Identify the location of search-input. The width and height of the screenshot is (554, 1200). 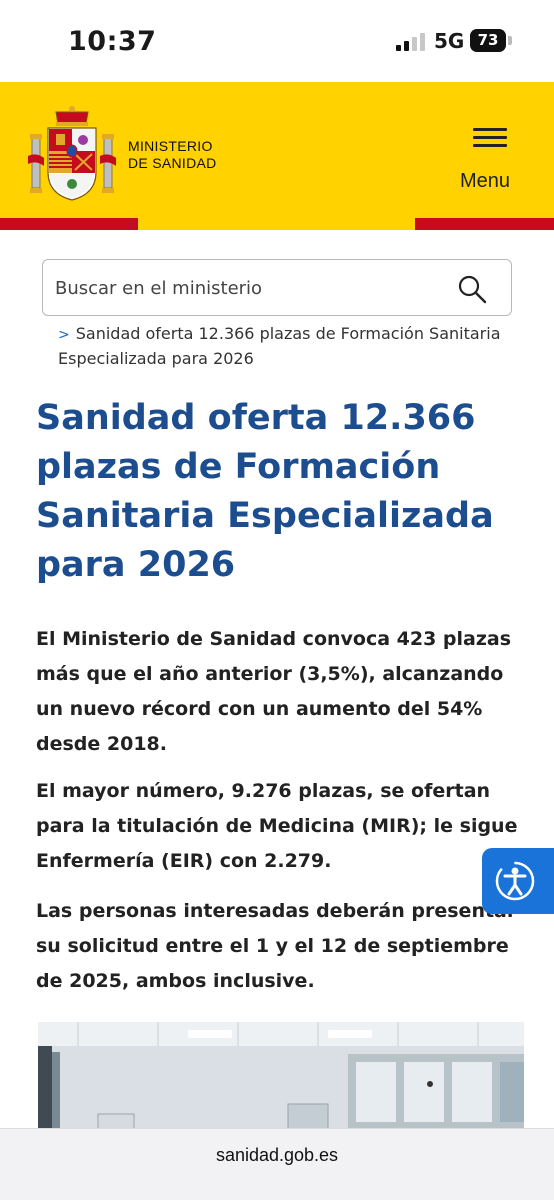
(250, 288).